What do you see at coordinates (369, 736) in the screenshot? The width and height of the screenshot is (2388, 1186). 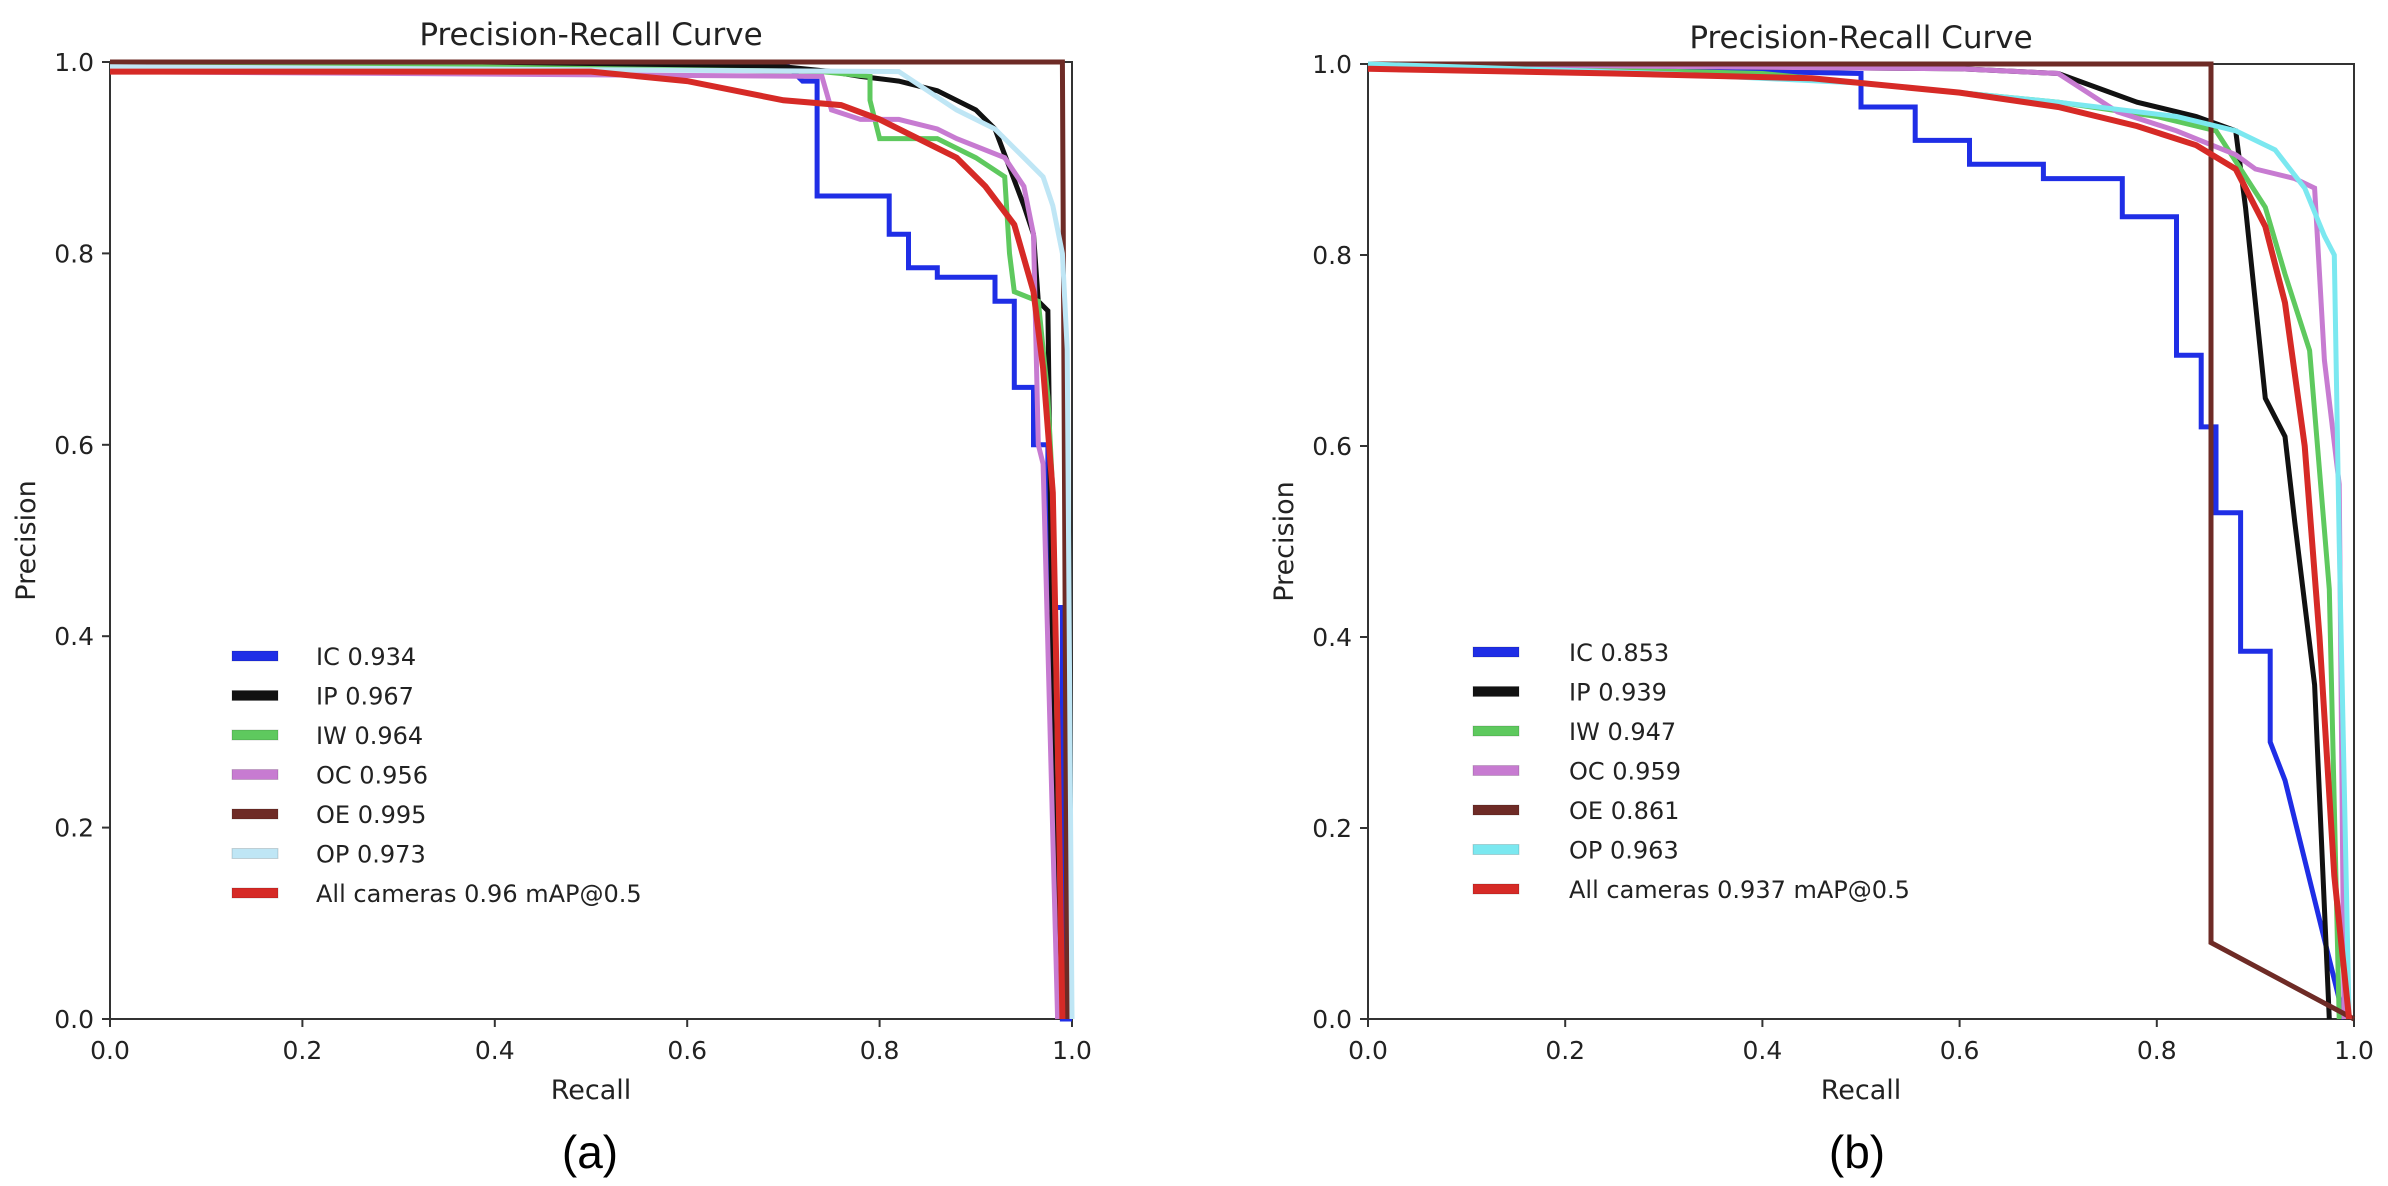 I see `legend-entry-iw: IW 0.964` at bounding box center [369, 736].